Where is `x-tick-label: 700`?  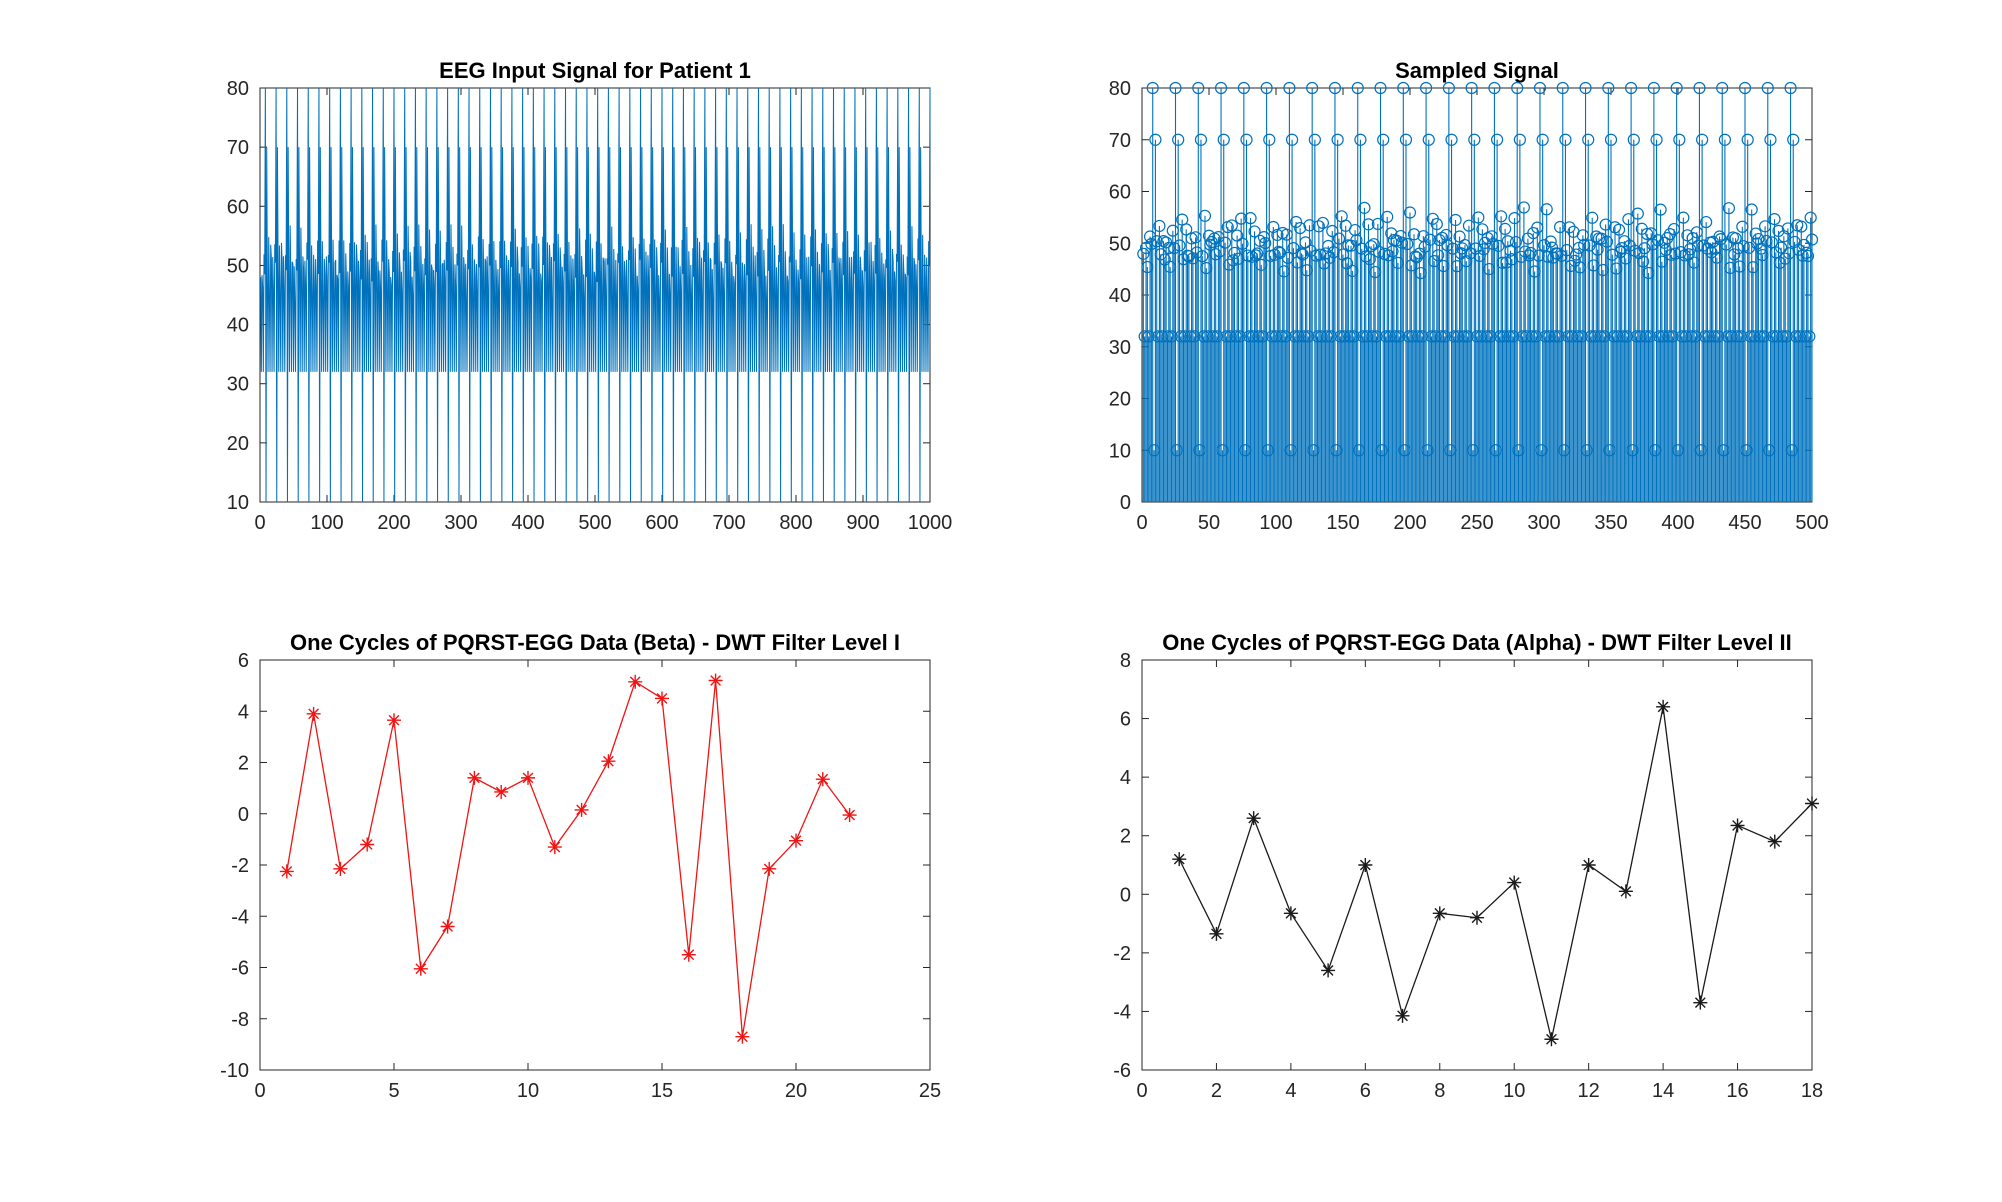 x-tick-label: 700 is located at coordinates (728, 523).